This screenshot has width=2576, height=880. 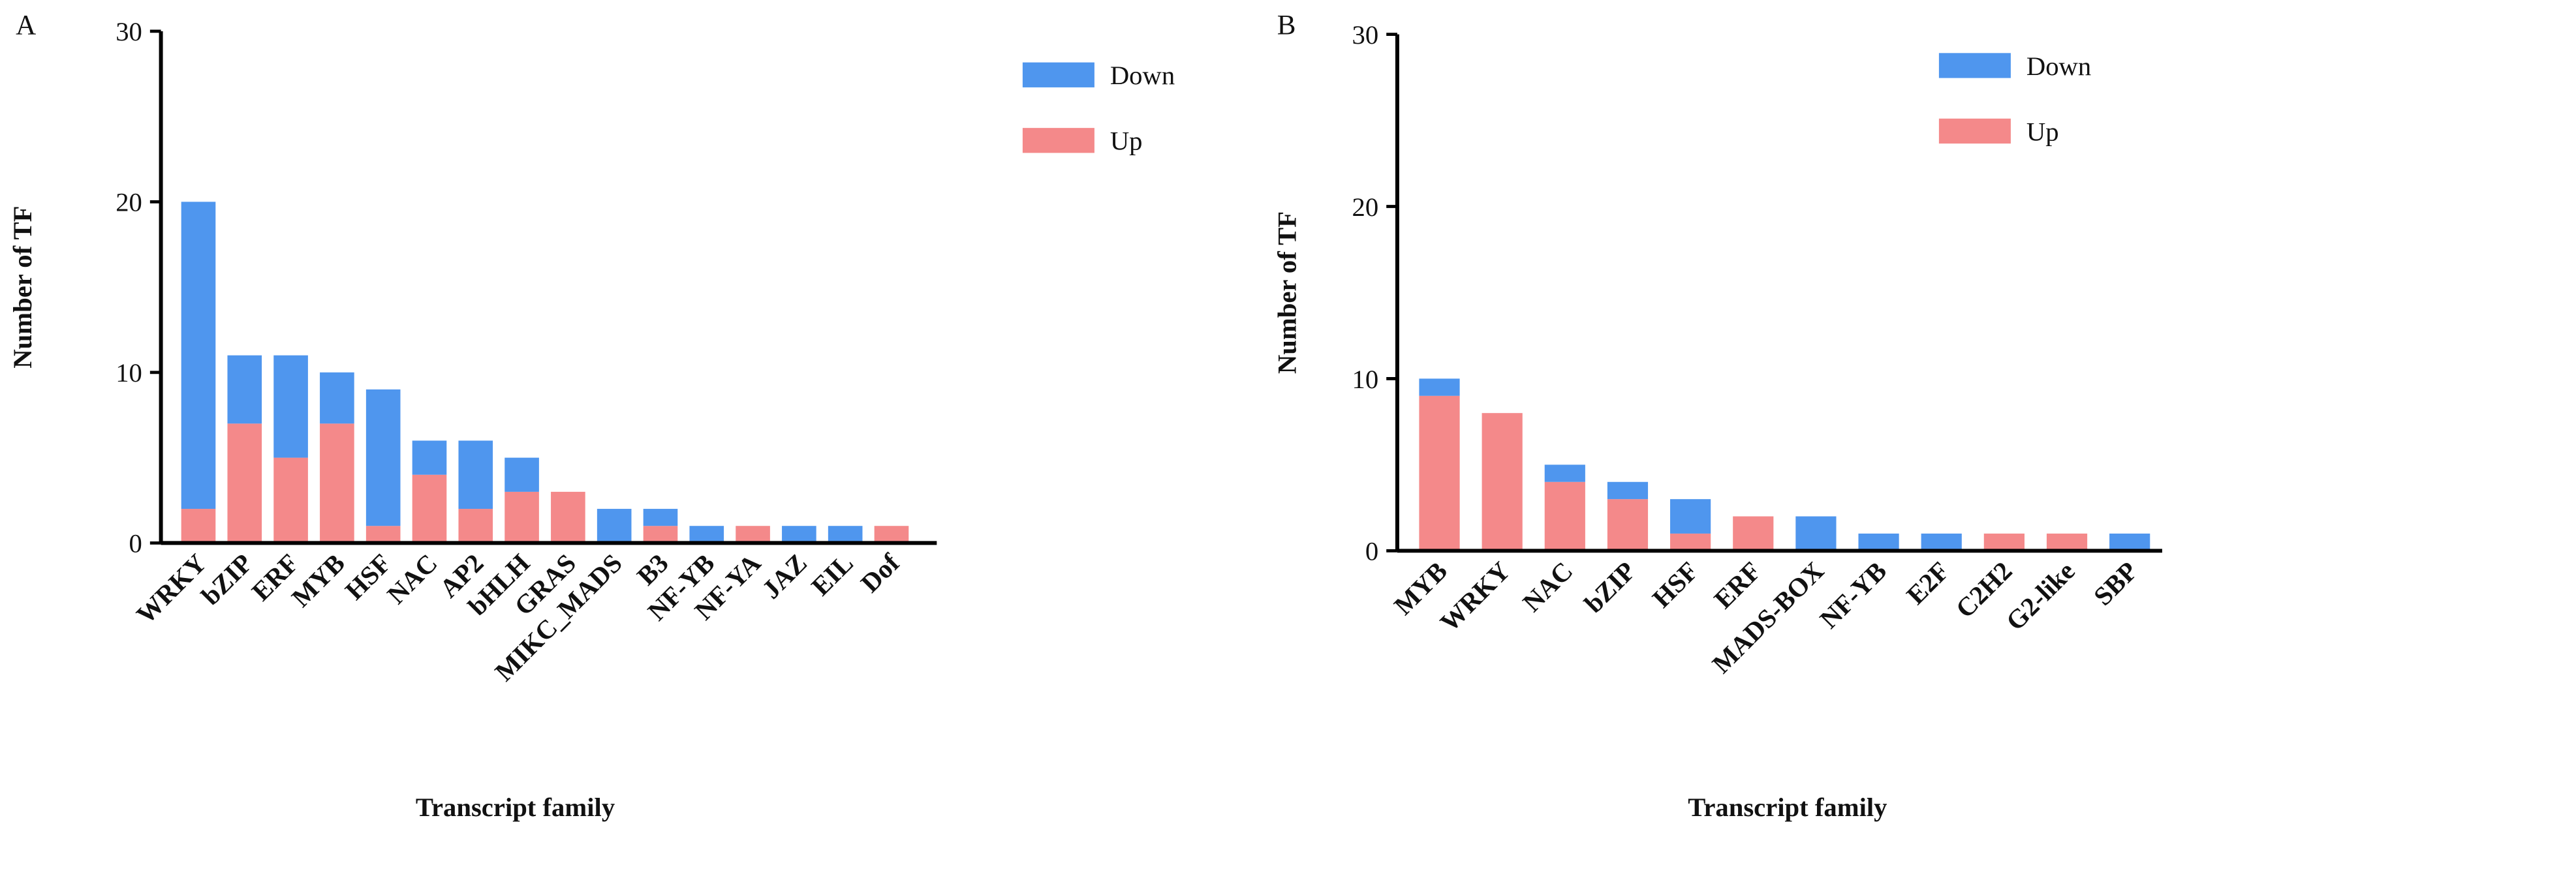 What do you see at coordinates (2115, 583) in the screenshot?
I see `x-tick-label: SBP` at bounding box center [2115, 583].